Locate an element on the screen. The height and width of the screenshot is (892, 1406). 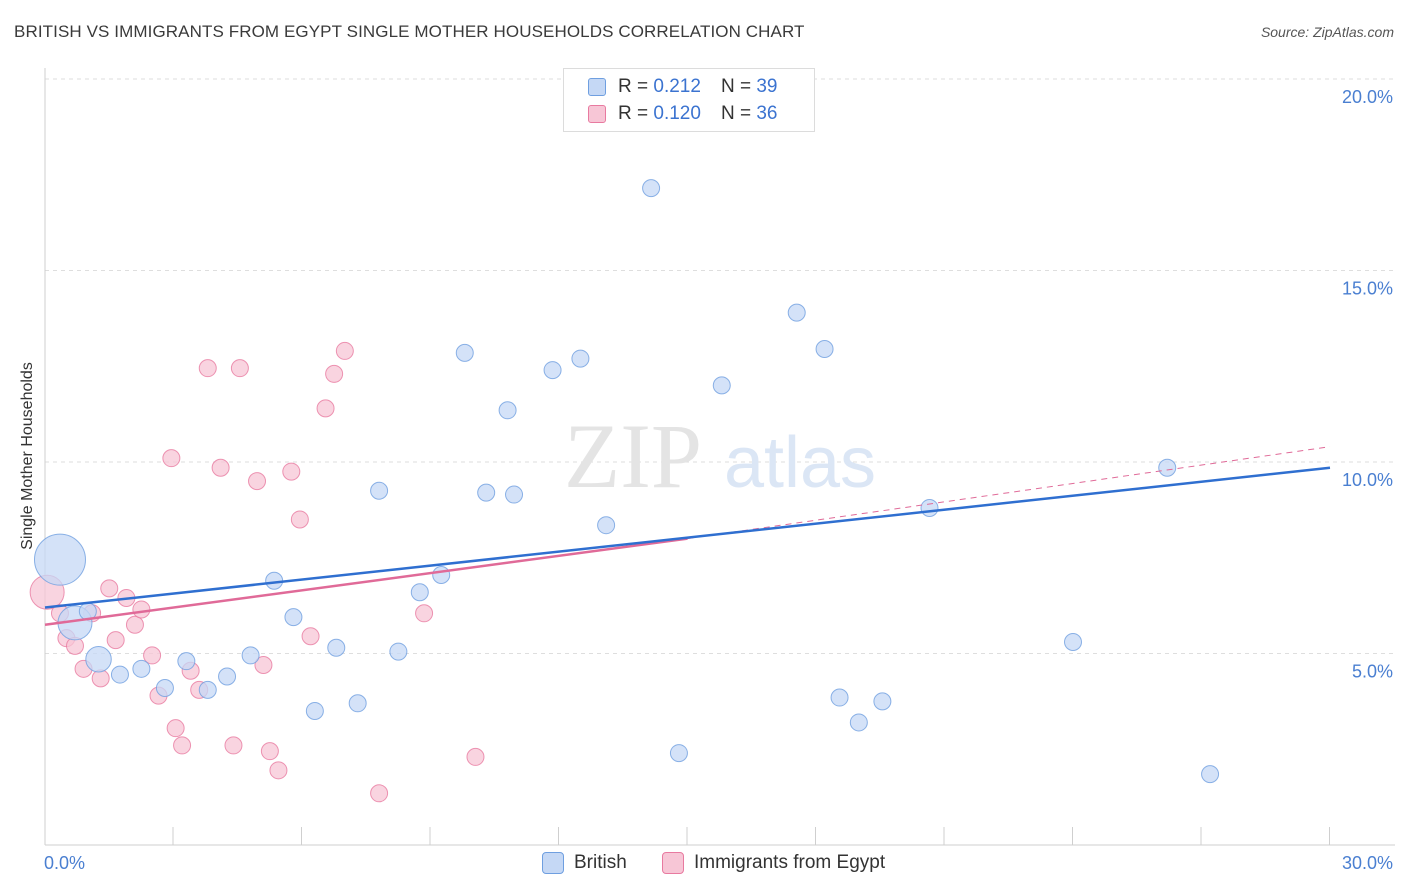
british-legend-label: British is located at coordinates (600, 862).